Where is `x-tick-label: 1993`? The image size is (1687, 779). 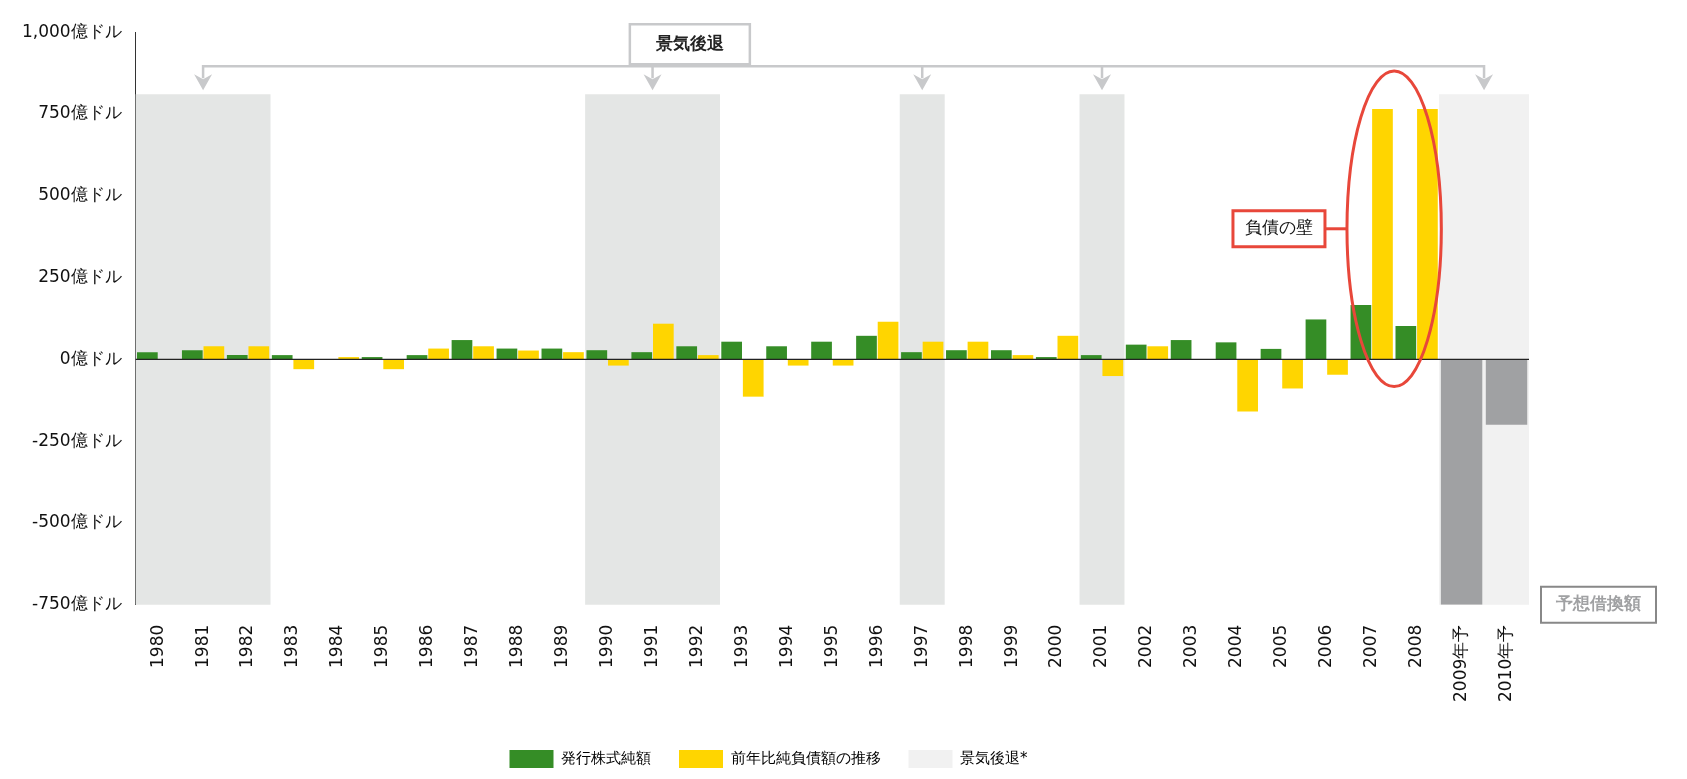
x-tick-label: 1993 is located at coordinates (740, 646).